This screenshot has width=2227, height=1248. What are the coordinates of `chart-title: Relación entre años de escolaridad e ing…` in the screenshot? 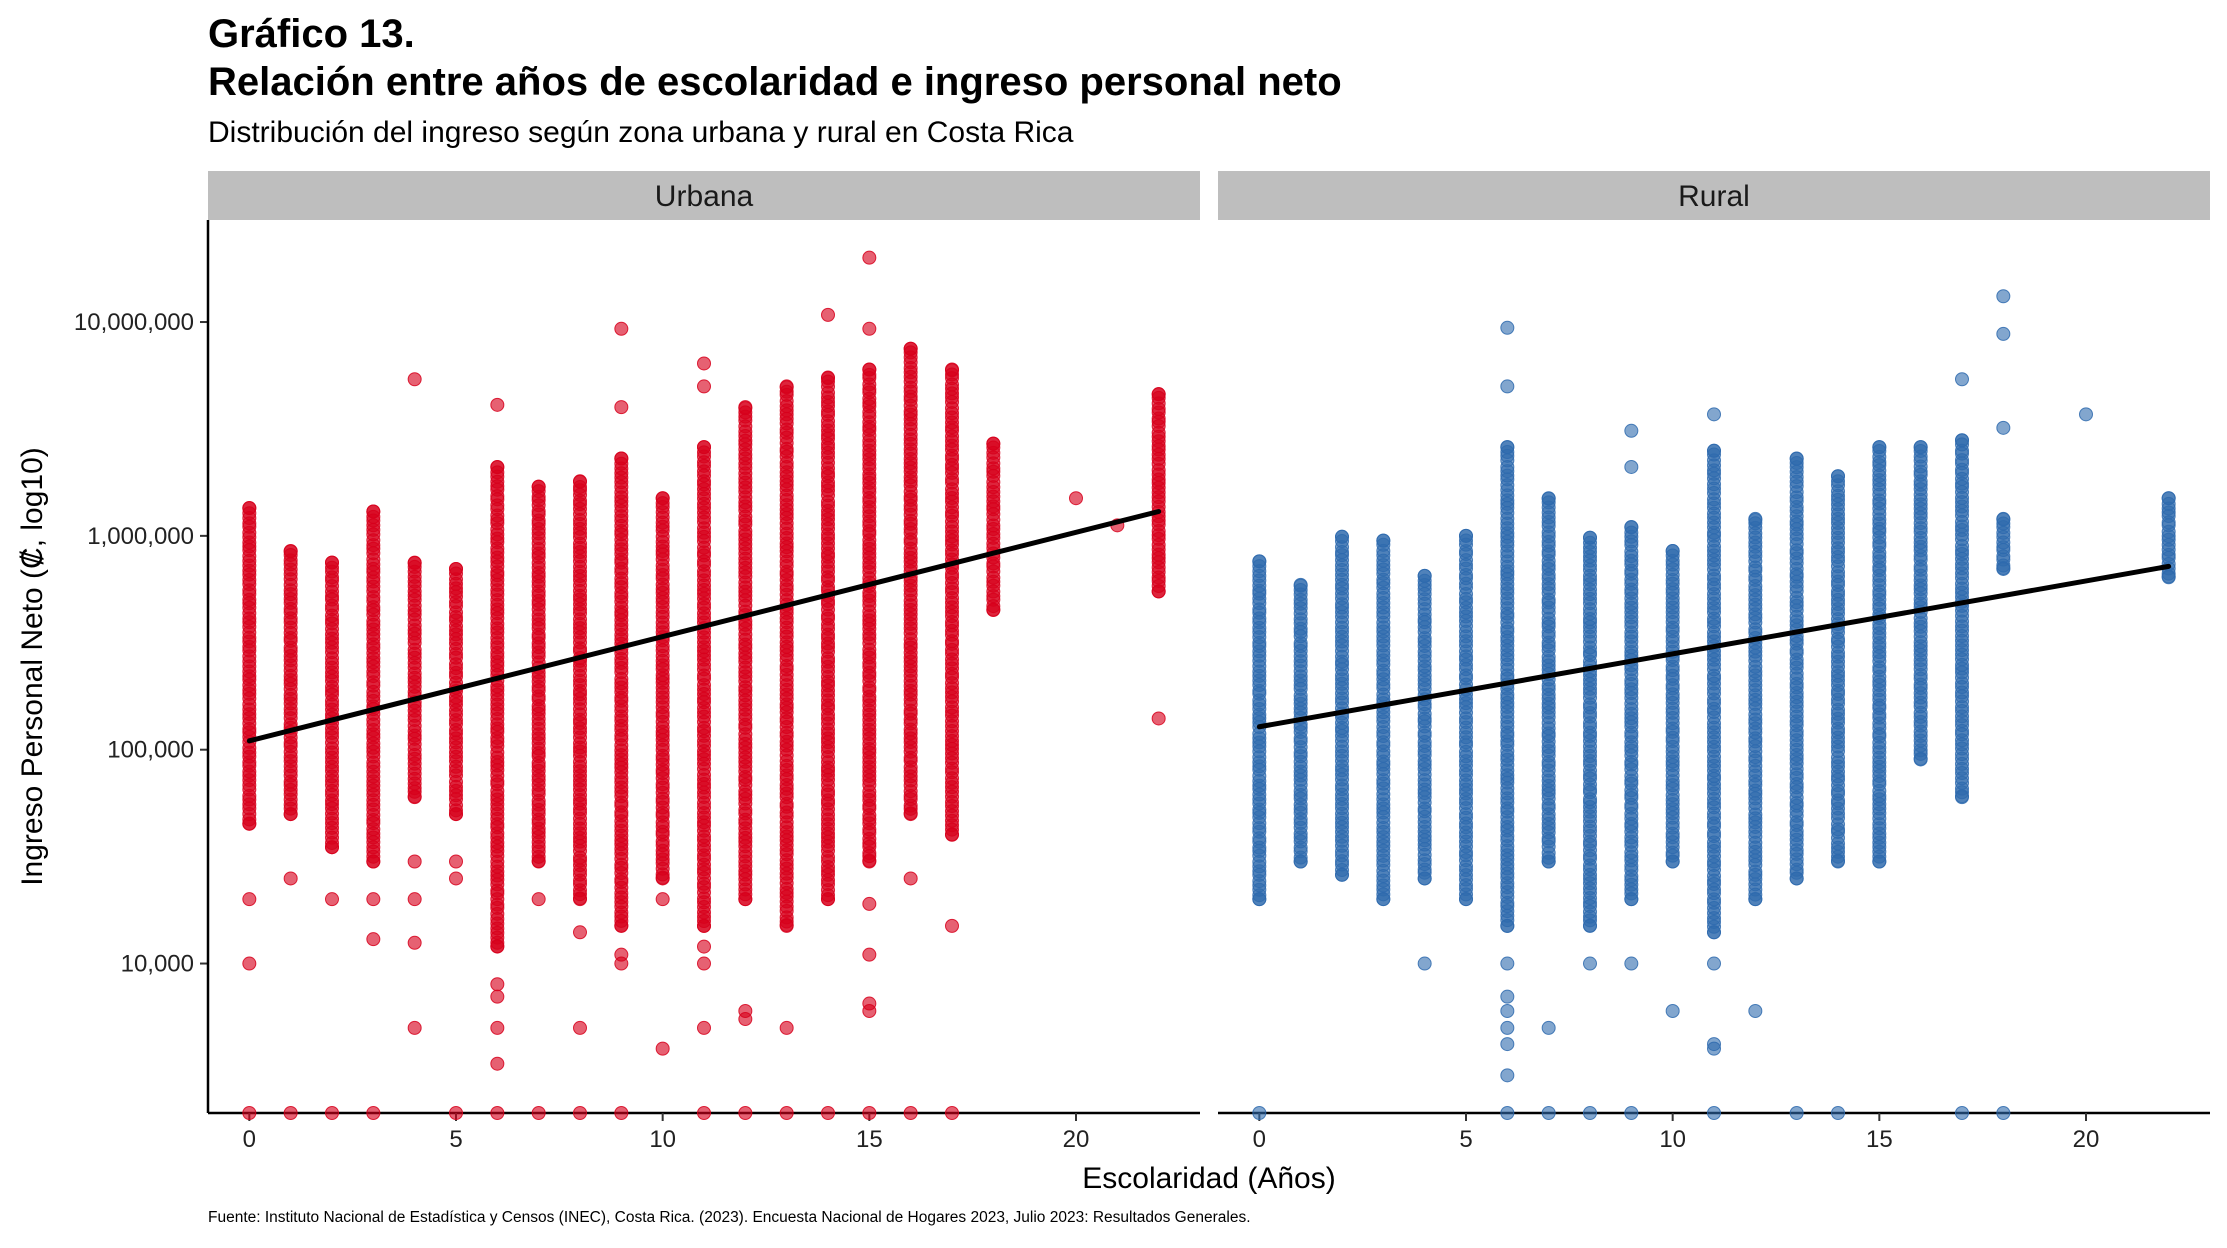 It's located at (775, 82).